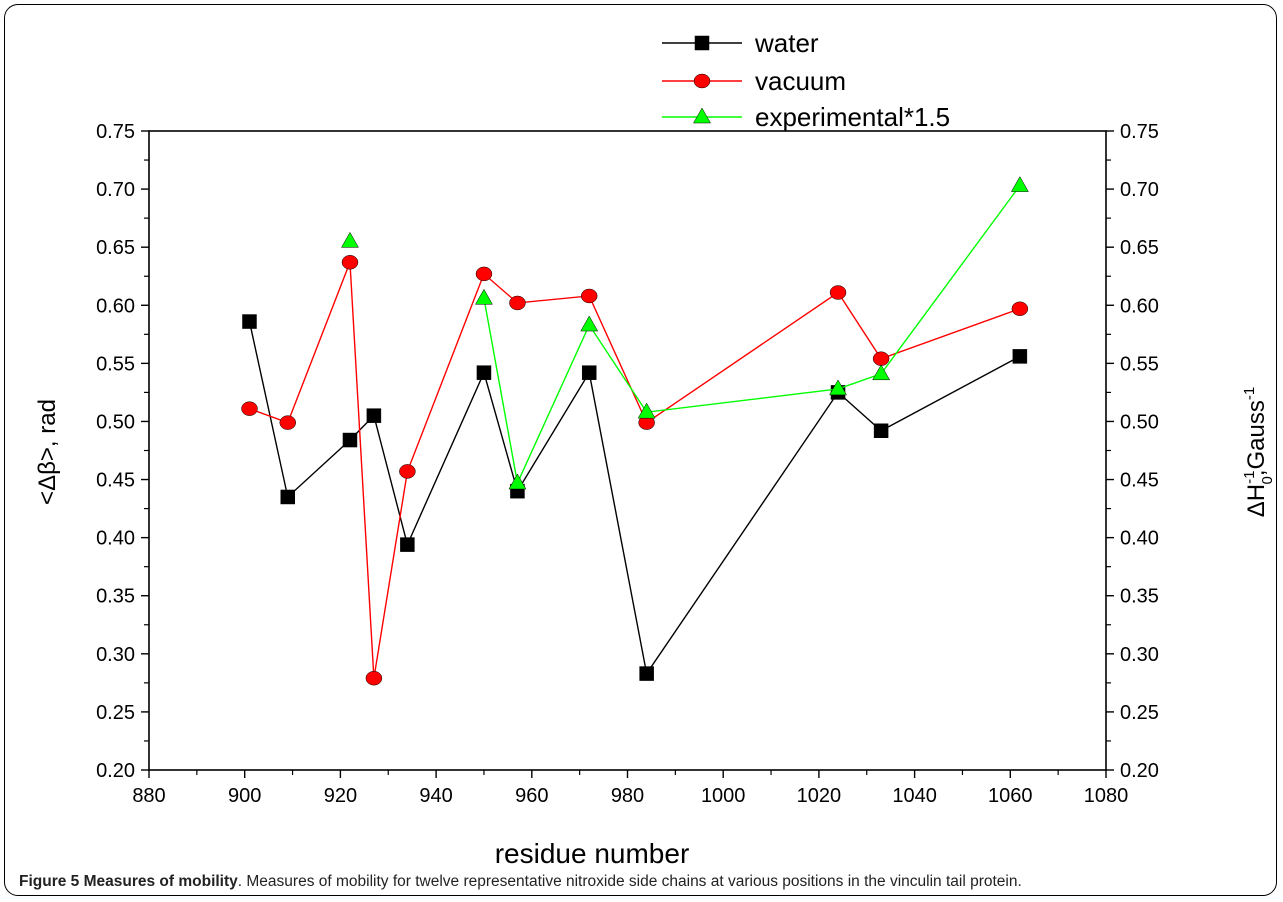 The height and width of the screenshot is (902, 1283). Describe the element at coordinates (244, 796) in the screenshot. I see `x-tick-label: 900` at that location.